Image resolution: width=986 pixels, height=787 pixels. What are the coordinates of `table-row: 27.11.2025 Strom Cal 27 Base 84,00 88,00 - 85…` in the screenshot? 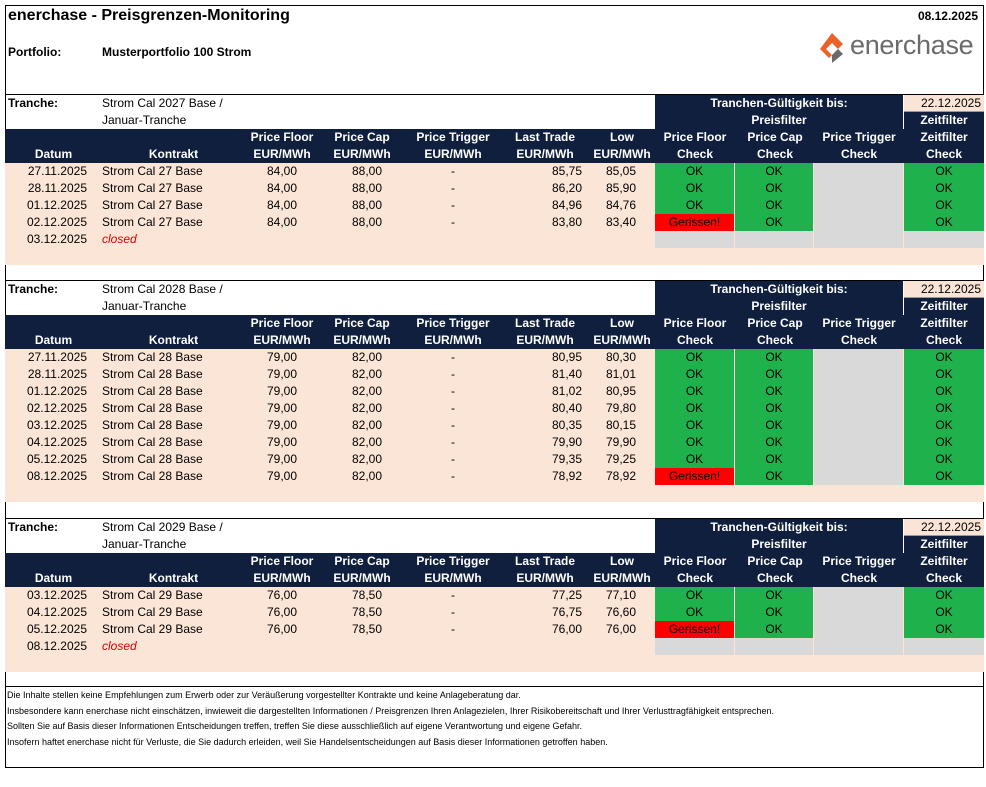 It's located at (494, 171).